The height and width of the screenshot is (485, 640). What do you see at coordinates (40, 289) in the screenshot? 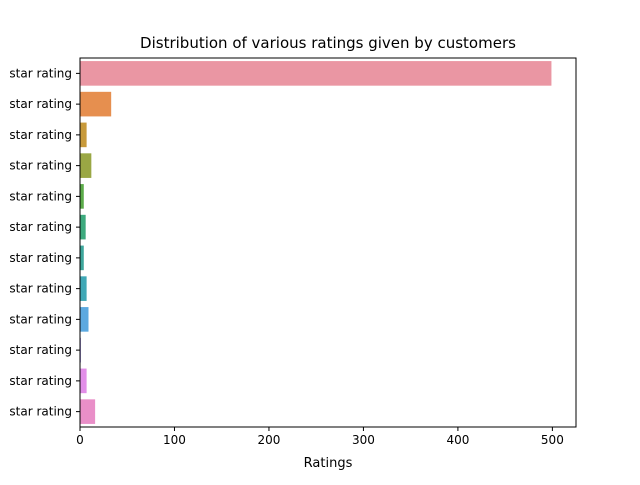
I see `y-tick-label-8: star rating` at bounding box center [40, 289].